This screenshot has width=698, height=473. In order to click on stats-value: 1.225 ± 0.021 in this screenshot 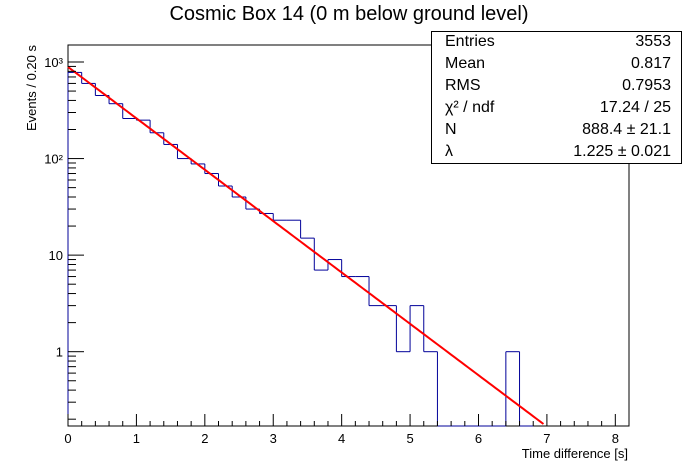, I will do `click(622, 151)`.